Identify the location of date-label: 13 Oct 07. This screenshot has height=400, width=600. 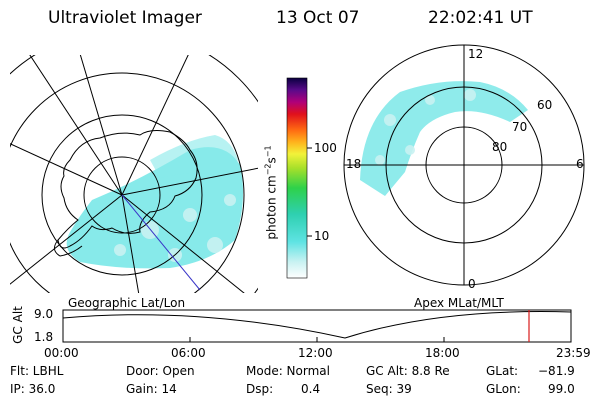
(318, 18).